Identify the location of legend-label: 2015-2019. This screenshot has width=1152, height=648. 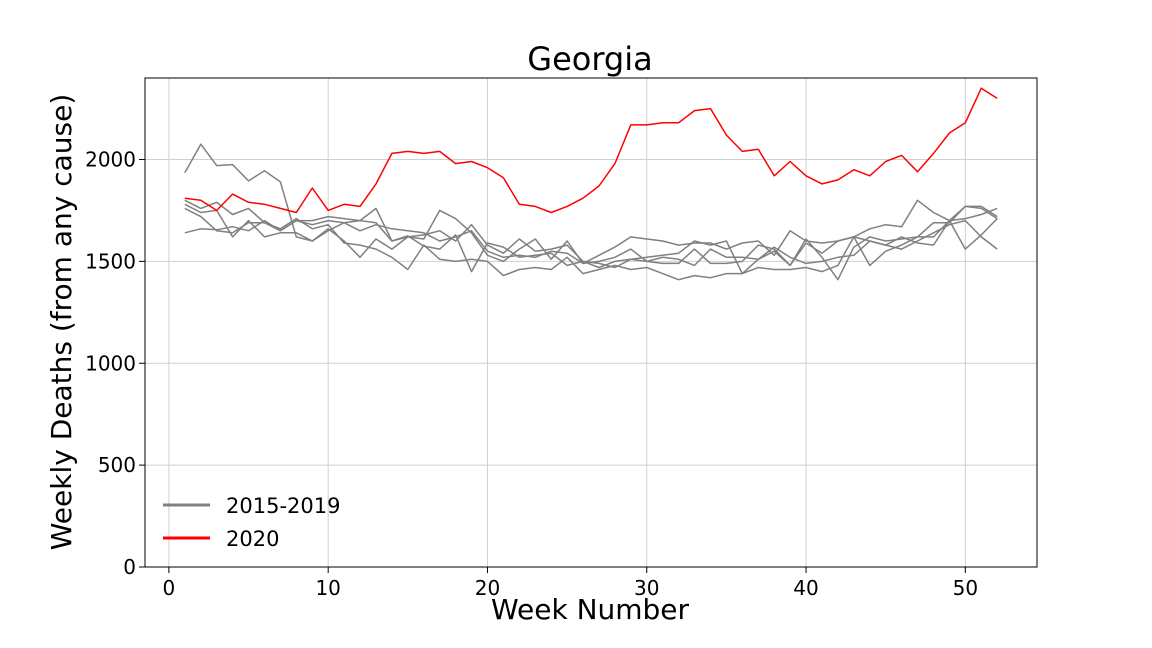
(283, 506).